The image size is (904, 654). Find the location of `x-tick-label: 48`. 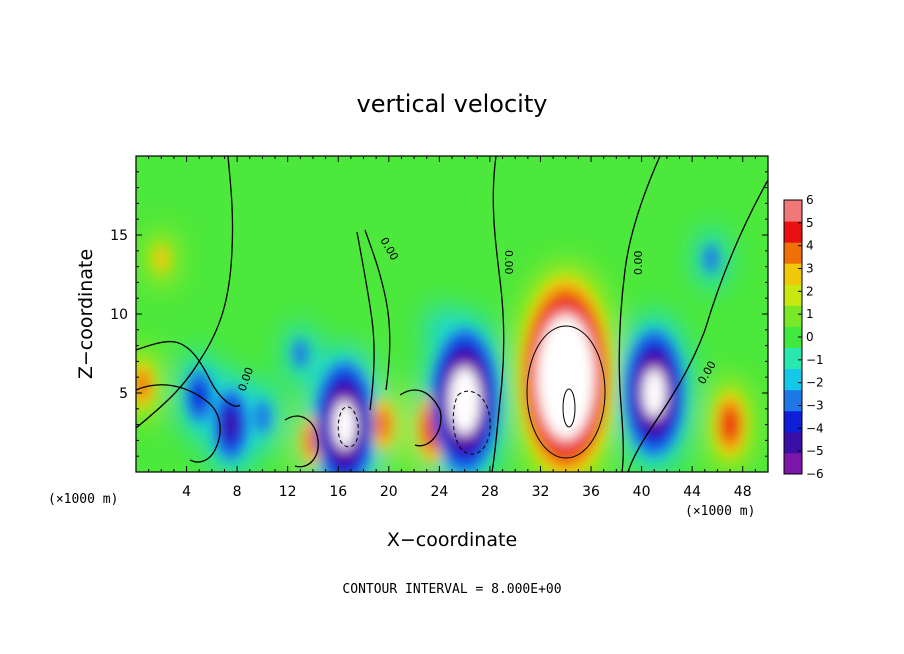

x-tick-label: 48 is located at coordinates (743, 492).